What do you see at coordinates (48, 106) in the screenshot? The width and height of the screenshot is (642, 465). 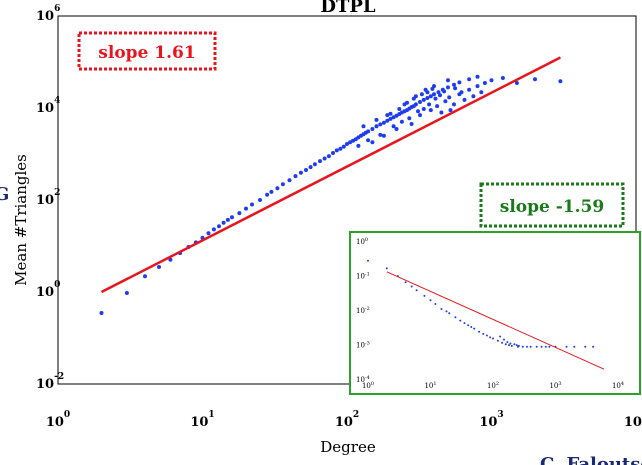 I see `y-tick-label: 10⁴` at bounding box center [48, 106].